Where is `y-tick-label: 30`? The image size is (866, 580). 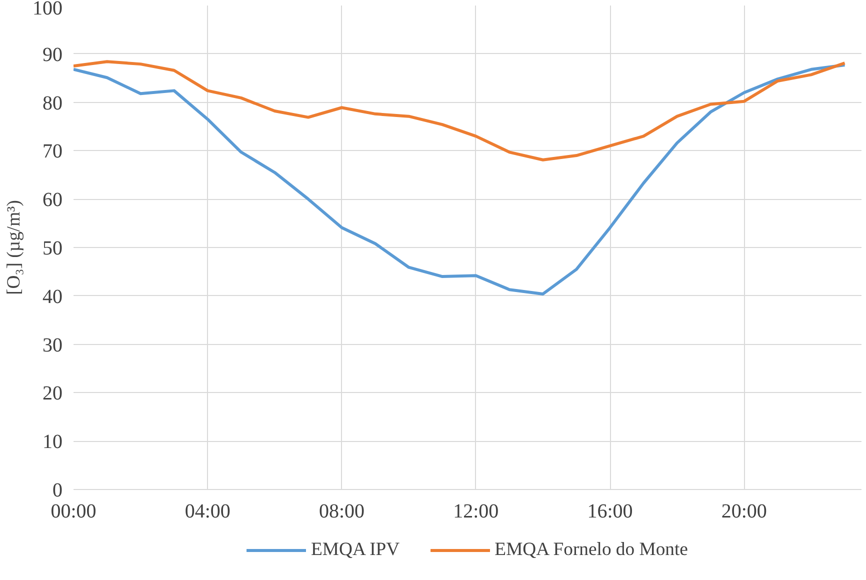
y-tick-label: 30 is located at coordinates (52, 345).